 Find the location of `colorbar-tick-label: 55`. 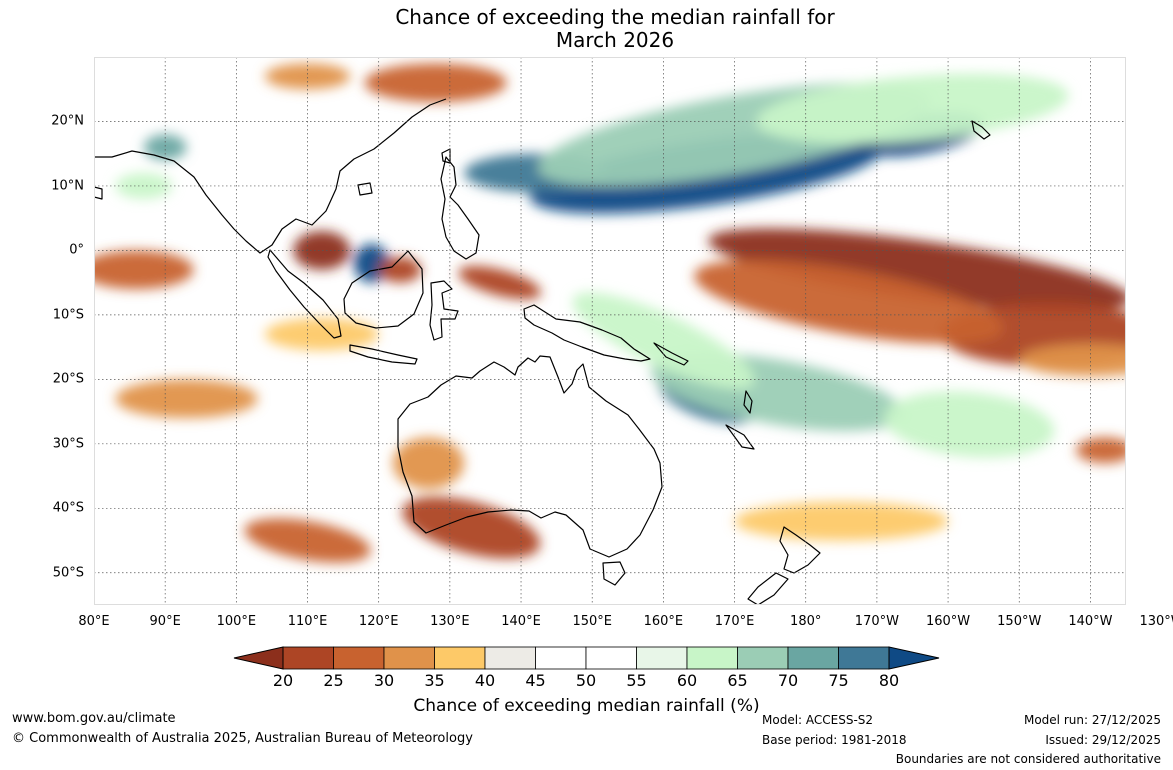

colorbar-tick-label: 55 is located at coordinates (636, 680).